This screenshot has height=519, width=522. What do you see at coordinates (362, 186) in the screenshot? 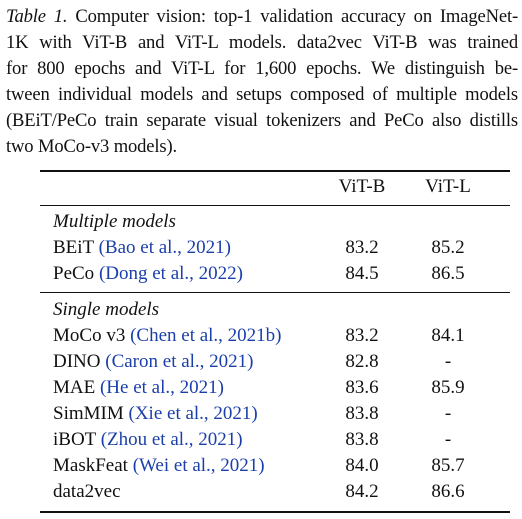
I see `column-header-vitb: ViT-B` at bounding box center [362, 186].